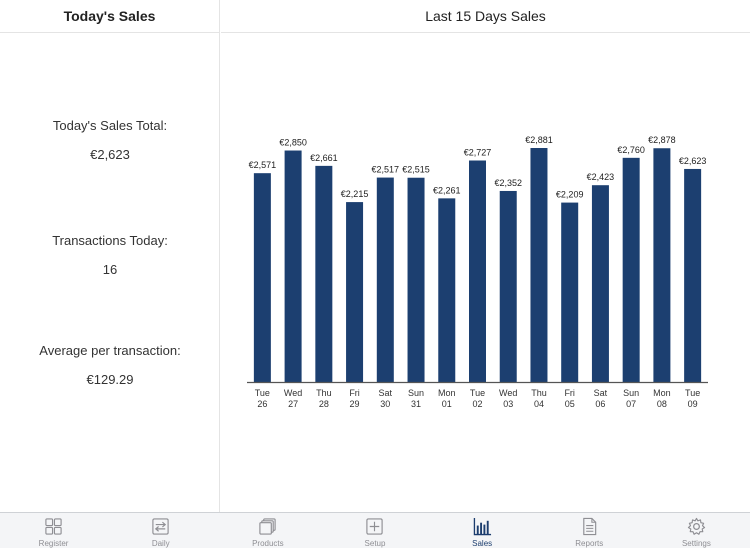 The image size is (750, 548). I want to click on bar-value-label-14: €2,623, so click(693, 161).